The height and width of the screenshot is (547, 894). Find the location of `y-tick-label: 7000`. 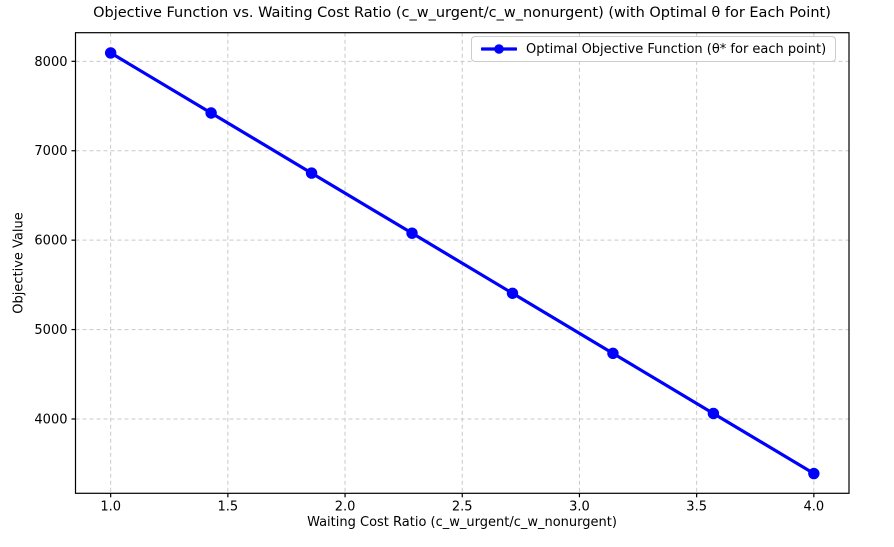

y-tick-label: 7000 is located at coordinates (50, 151).